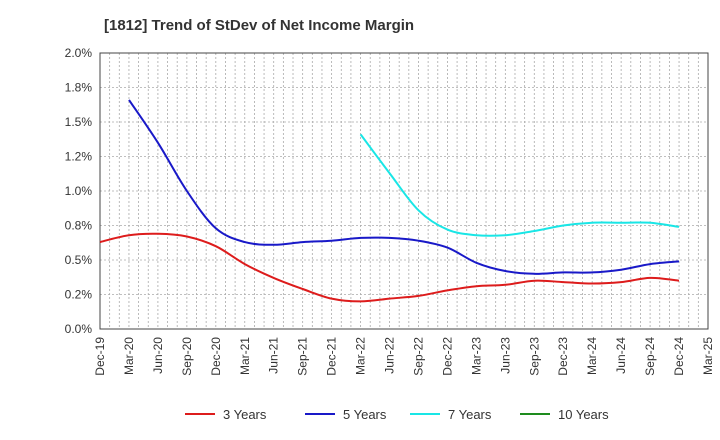  What do you see at coordinates (361, 356) in the screenshot?
I see `x-tick-label: Mar-22` at bounding box center [361, 356].